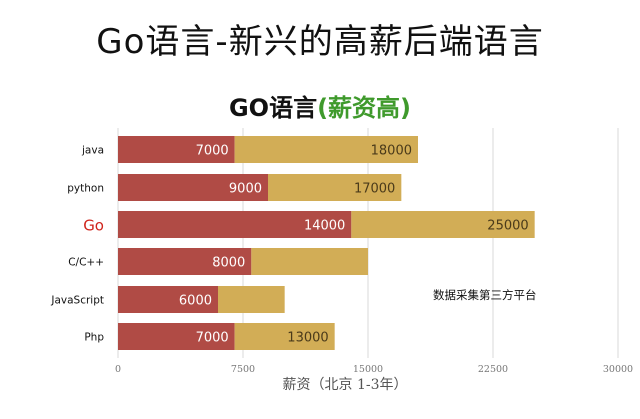 Image resolution: width=640 pixels, height=419 pixels. What do you see at coordinates (85, 189) in the screenshot?
I see `category-label: python` at bounding box center [85, 189].